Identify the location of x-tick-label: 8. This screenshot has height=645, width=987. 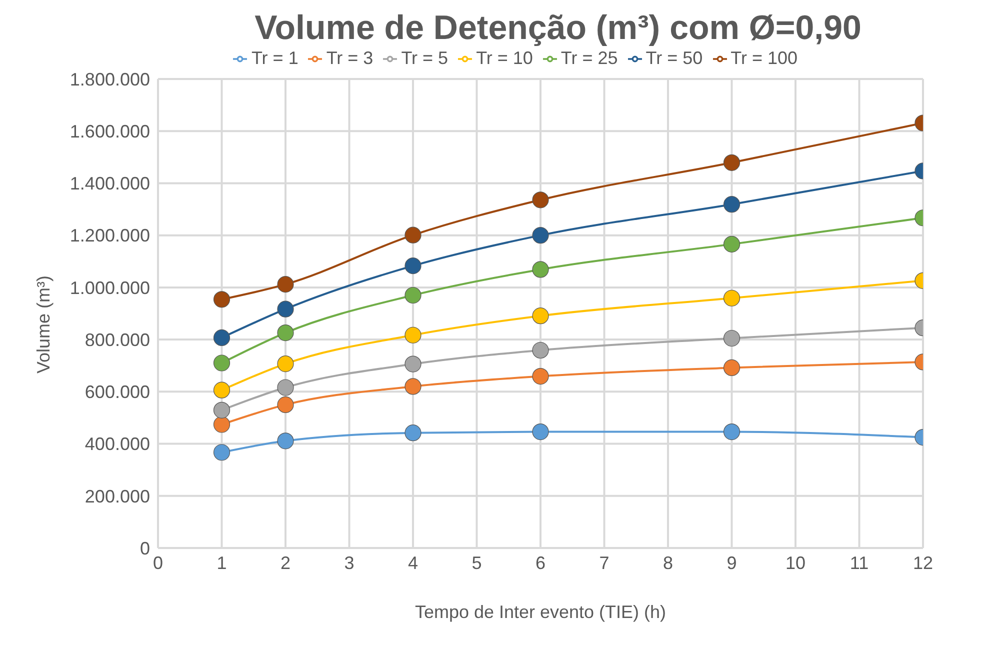
(668, 562).